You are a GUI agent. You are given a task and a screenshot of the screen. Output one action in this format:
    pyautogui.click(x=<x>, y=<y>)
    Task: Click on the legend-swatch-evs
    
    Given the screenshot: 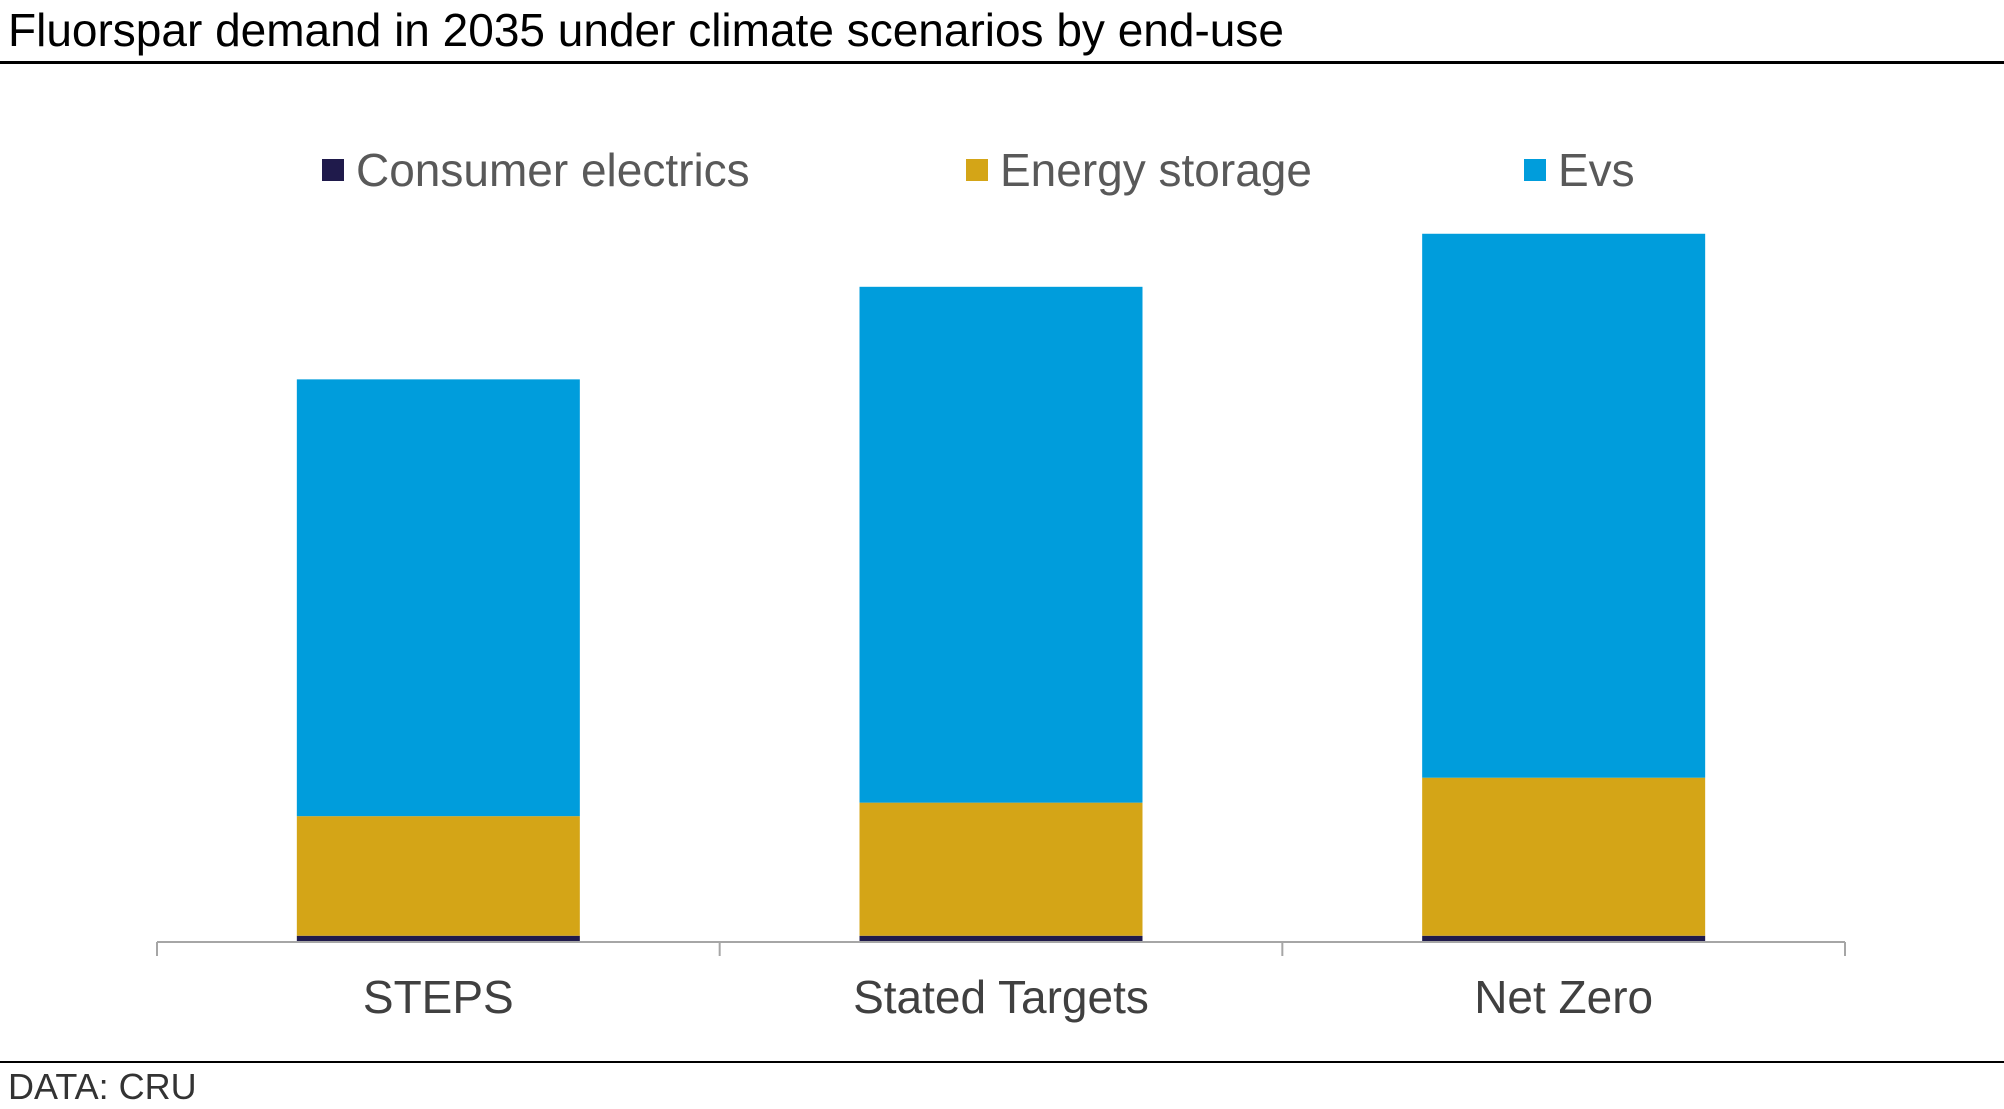 What is the action you would take?
    pyautogui.click(x=1535, y=170)
    